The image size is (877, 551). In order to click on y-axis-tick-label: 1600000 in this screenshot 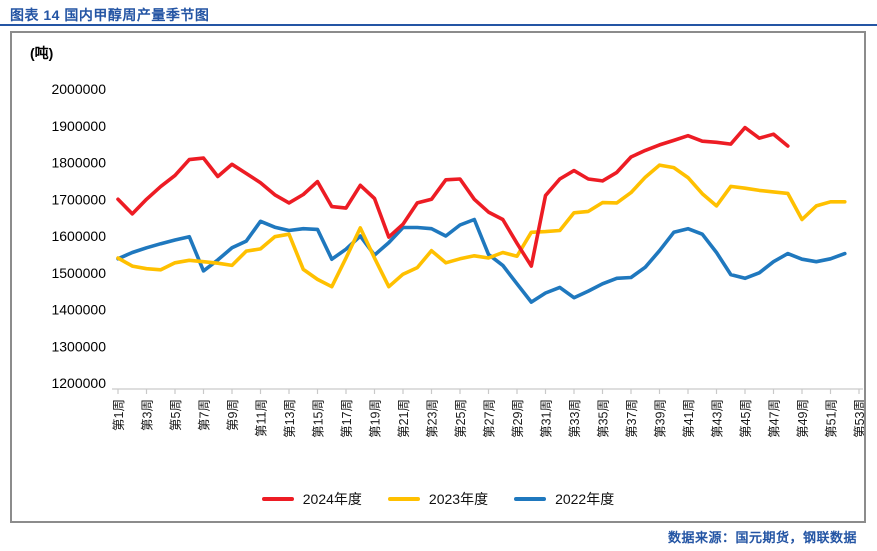, I will do `click(78, 236)`.